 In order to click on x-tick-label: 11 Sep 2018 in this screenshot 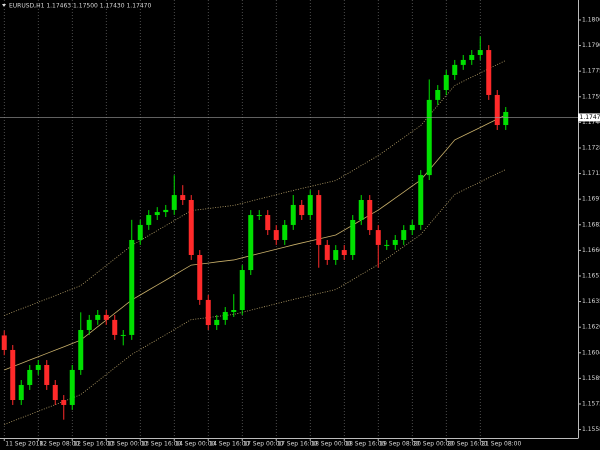, I will do `click(24, 444)`.